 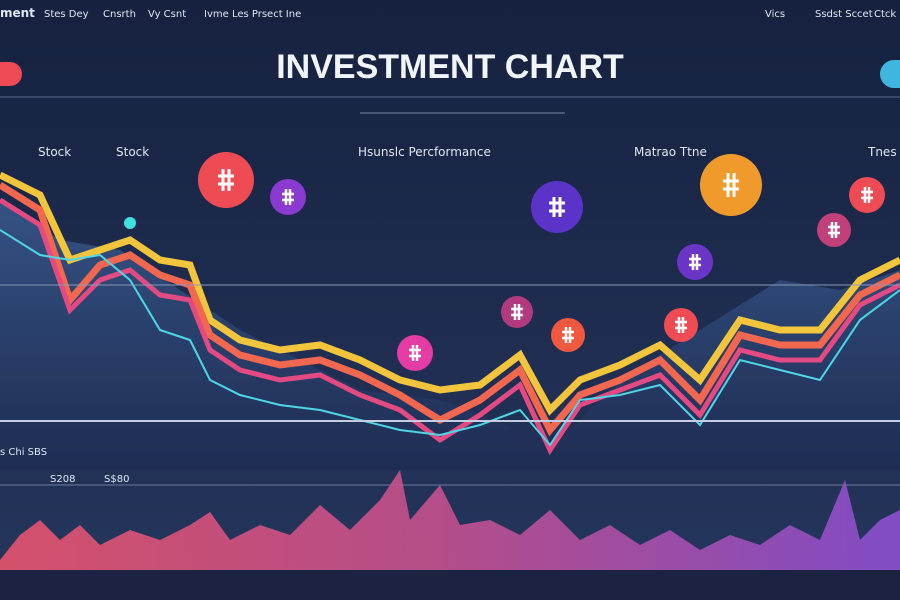 What do you see at coordinates (450, 67) in the screenshot?
I see `page-title: INVESTMENT CHART` at bounding box center [450, 67].